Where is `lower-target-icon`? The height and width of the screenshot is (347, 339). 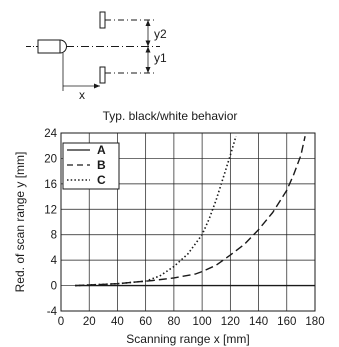
lower-target-icon is located at coordinates (102, 75).